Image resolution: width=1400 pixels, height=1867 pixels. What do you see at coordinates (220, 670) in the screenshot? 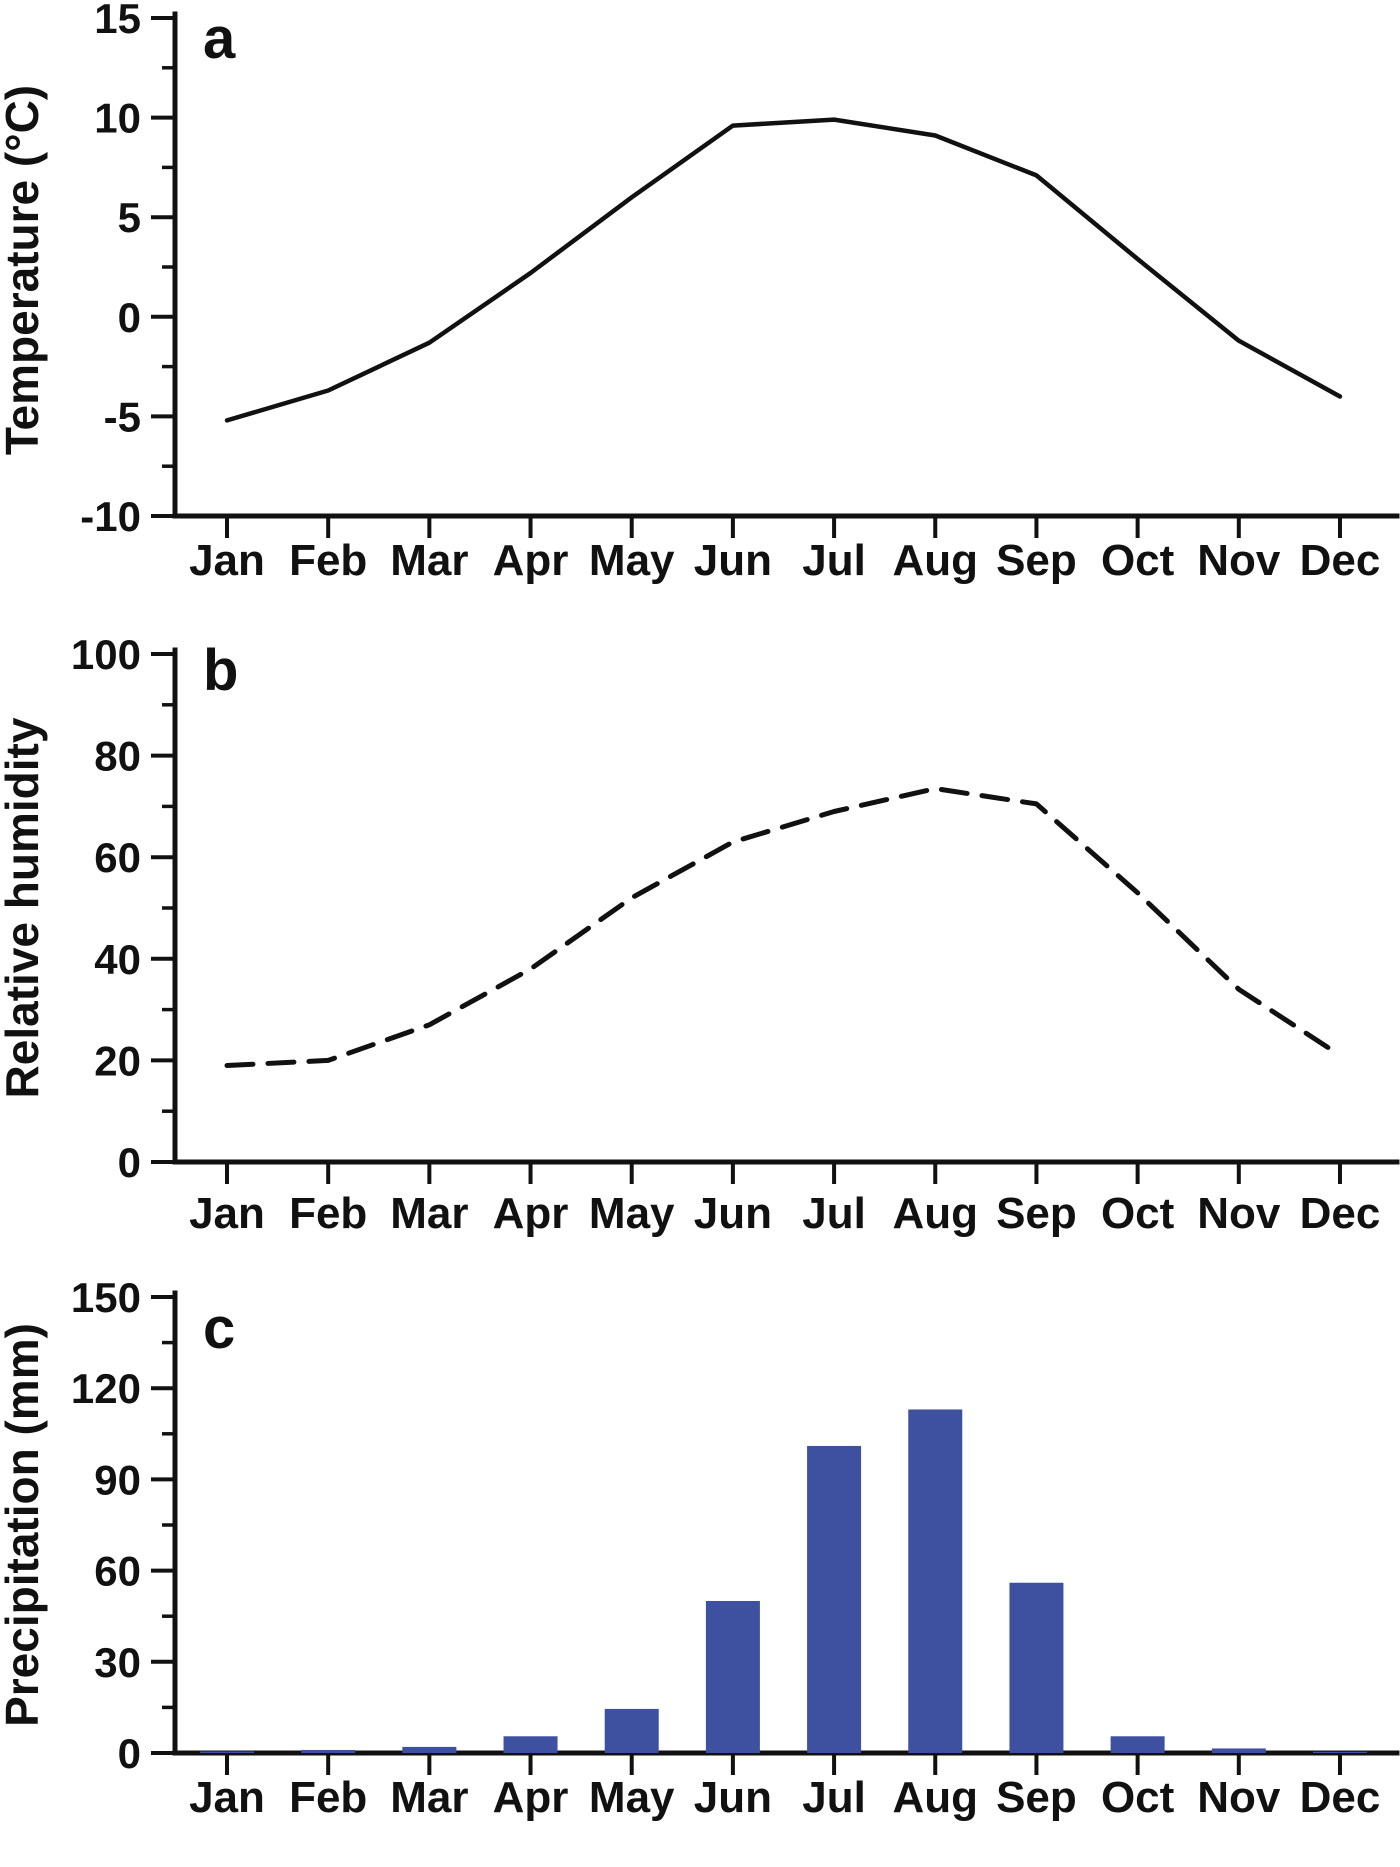
I see `panel-letter-b: b` at bounding box center [220, 670].